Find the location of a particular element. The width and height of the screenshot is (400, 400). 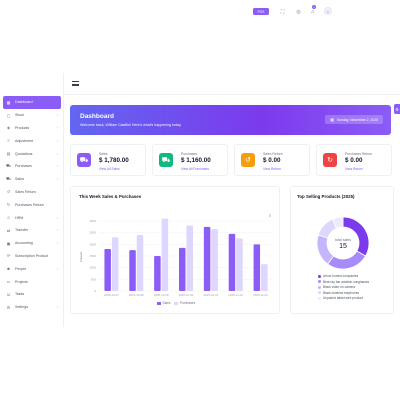

pos-button: POS is located at coordinates (261, 11).